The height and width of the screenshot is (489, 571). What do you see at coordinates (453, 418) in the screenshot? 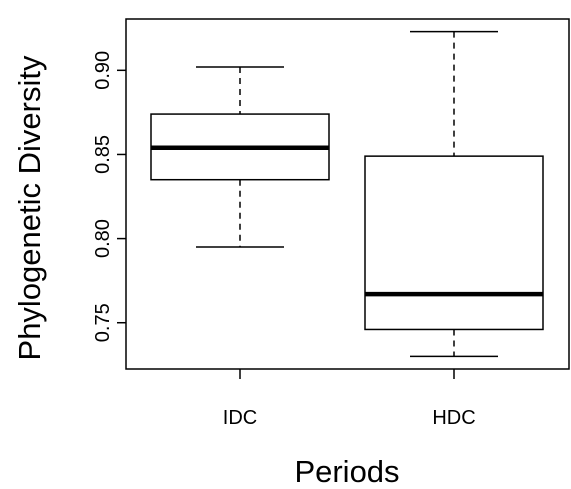
I see `x-tick-label: HDC` at bounding box center [453, 418].